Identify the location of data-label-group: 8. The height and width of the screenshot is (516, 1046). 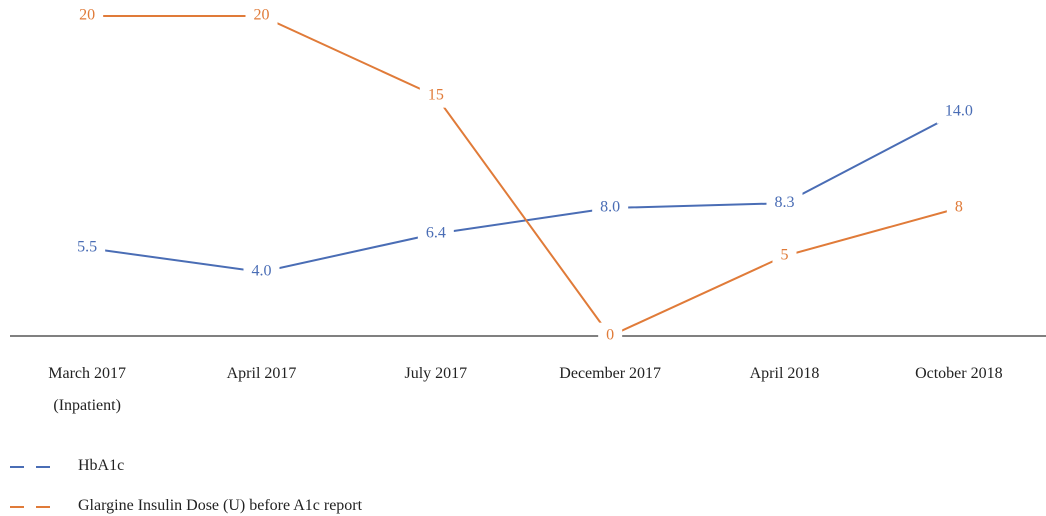
(958, 207).